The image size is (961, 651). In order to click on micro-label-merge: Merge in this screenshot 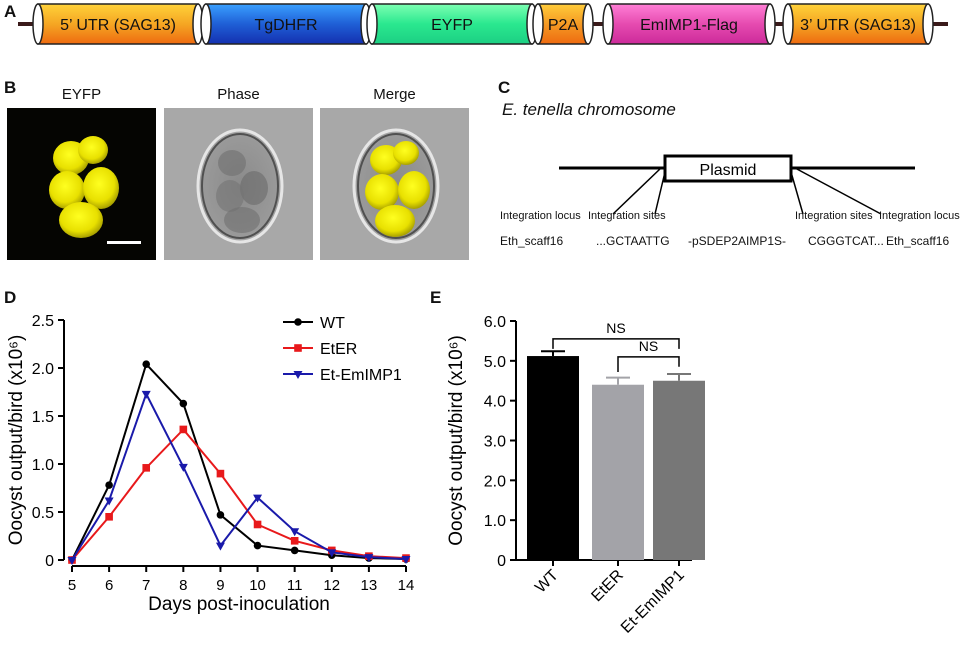, I will do `click(394, 94)`.